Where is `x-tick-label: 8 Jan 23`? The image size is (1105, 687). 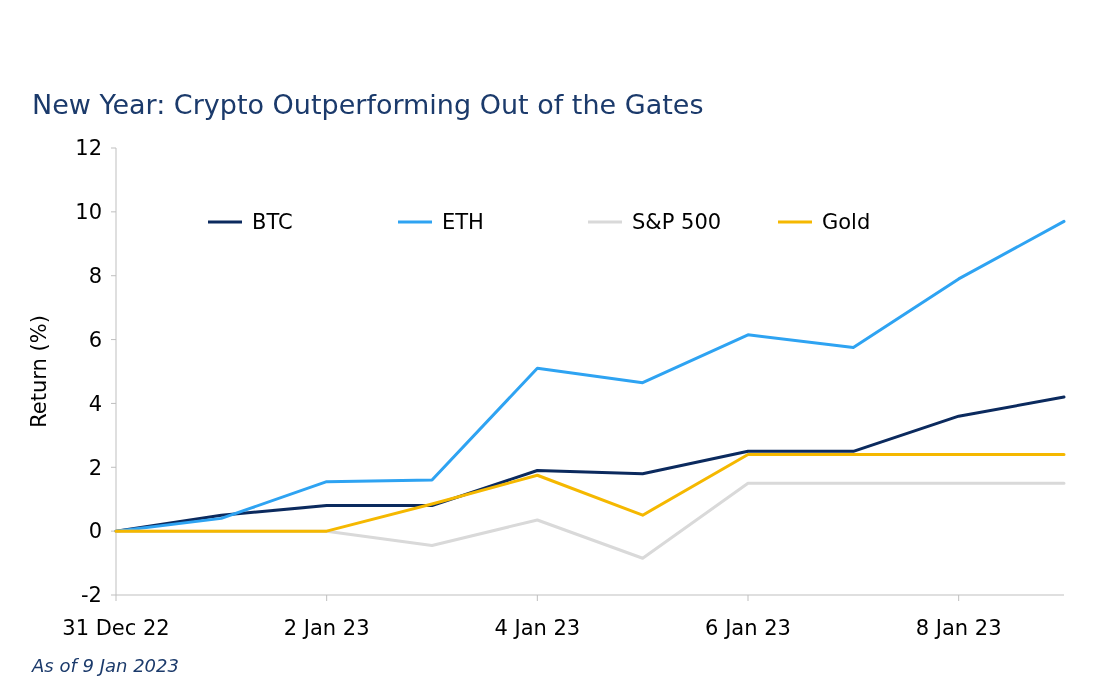 x-tick-label: 8 Jan 23 is located at coordinates (958, 628).